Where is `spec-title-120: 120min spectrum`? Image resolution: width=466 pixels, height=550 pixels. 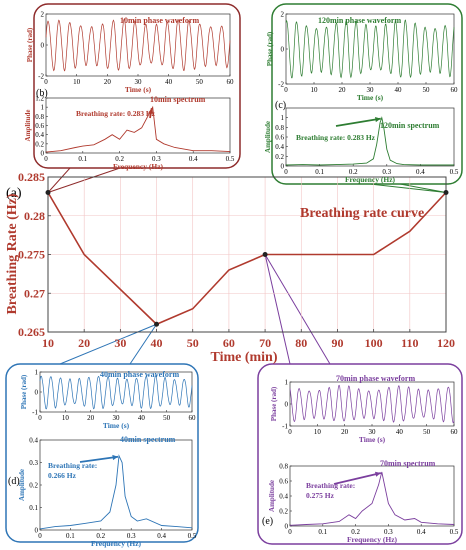 spec-title-120: 120min spectrum is located at coordinates (410, 125).